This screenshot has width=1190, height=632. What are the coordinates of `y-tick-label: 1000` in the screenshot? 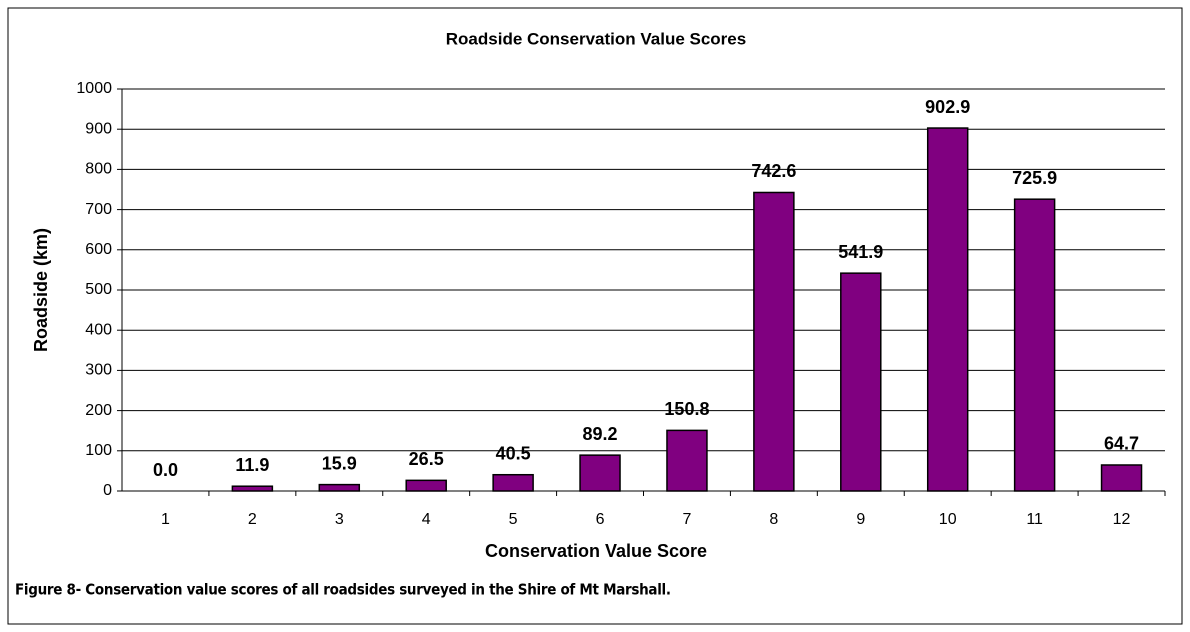 It's located at (94, 88).